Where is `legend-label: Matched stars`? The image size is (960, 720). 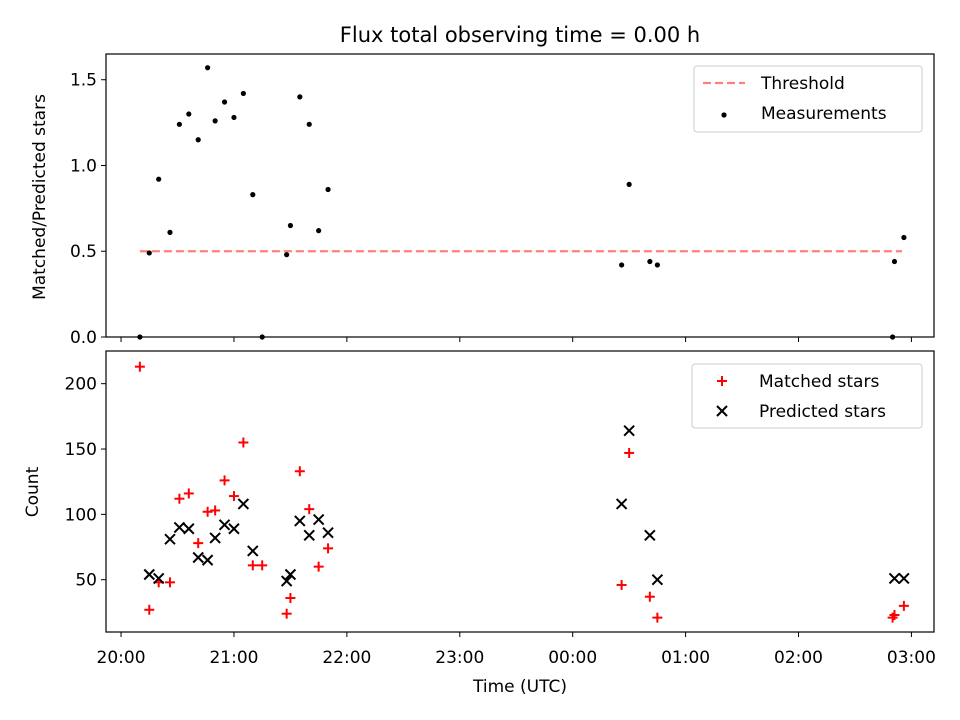 legend-label: Matched stars is located at coordinates (819, 382).